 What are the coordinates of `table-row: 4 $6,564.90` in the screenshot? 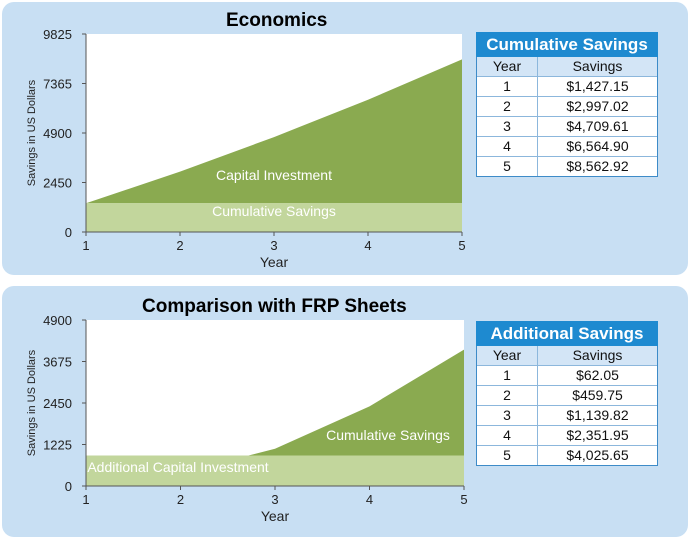 It's located at (567, 146).